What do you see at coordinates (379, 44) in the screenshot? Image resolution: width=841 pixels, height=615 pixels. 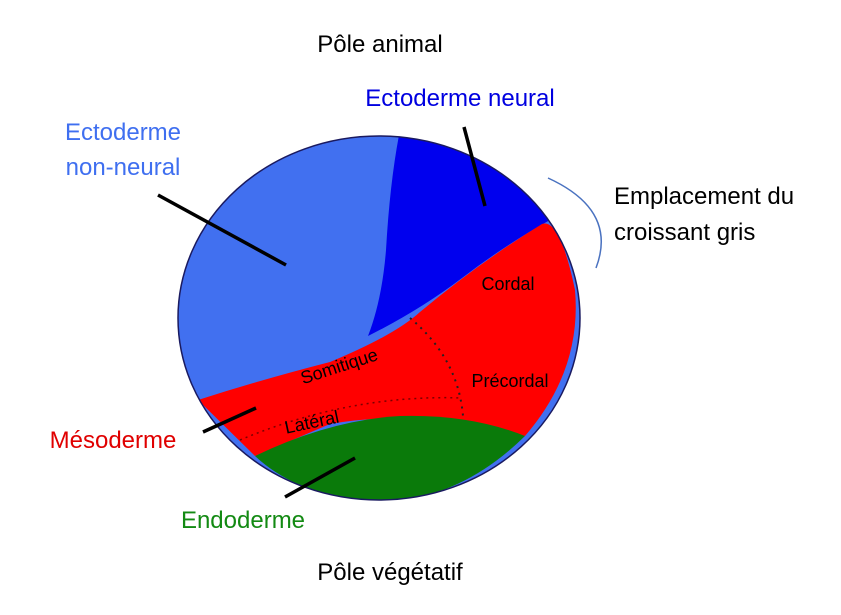 I see `label: Pôle animal` at bounding box center [379, 44].